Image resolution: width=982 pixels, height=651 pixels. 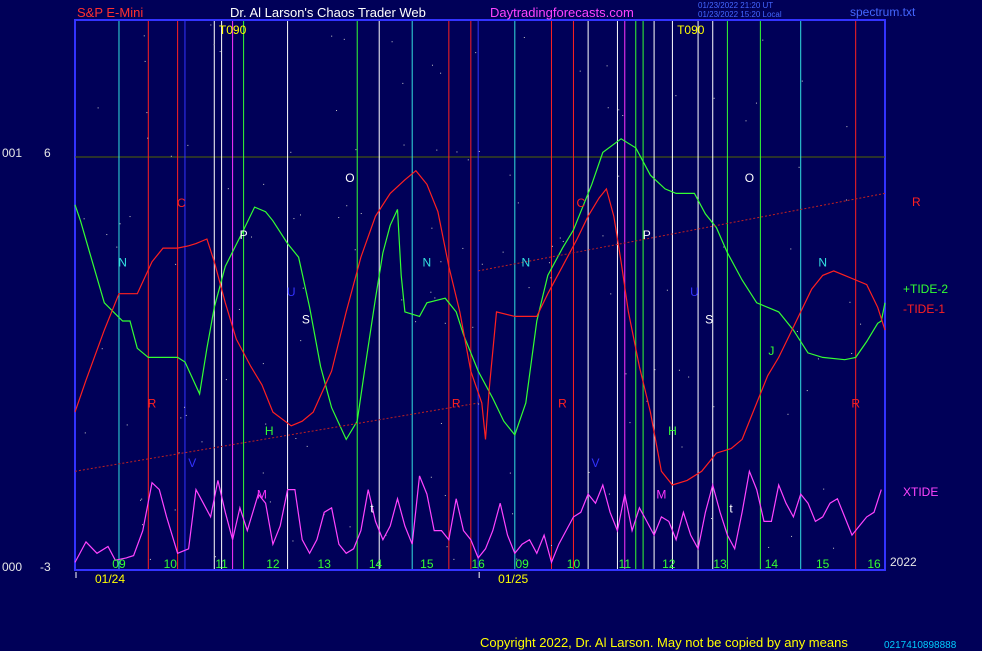 I want to click on legend-plus-tide: +TIDE-2, so click(x=926, y=289).